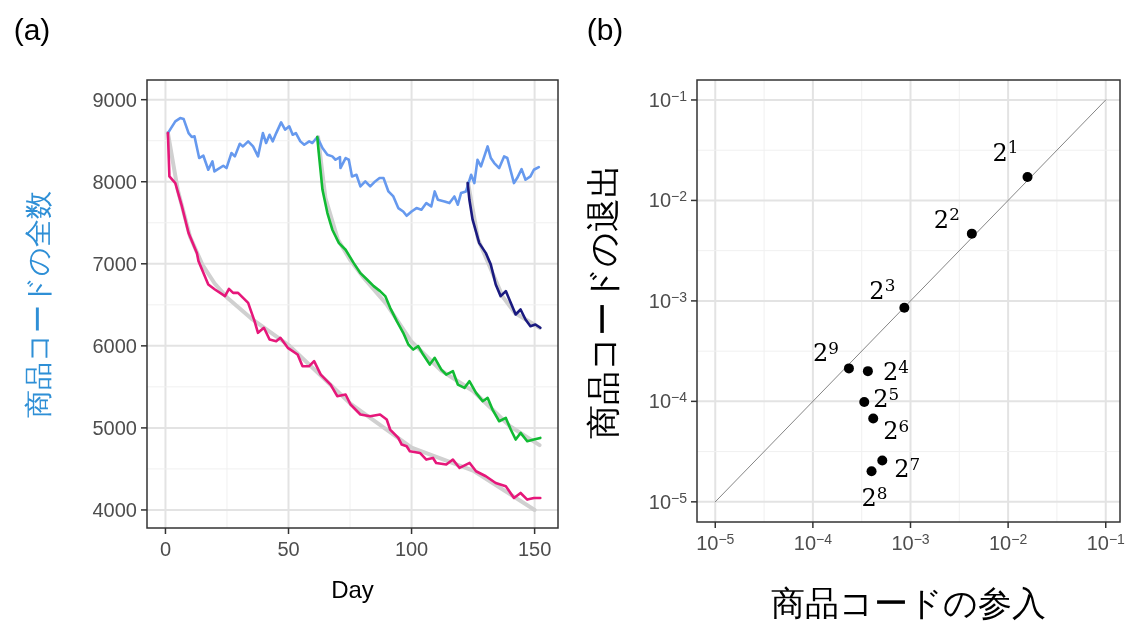 This screenshot has height=623, width=1136. I want to click on text: (b), so click(605, 29).